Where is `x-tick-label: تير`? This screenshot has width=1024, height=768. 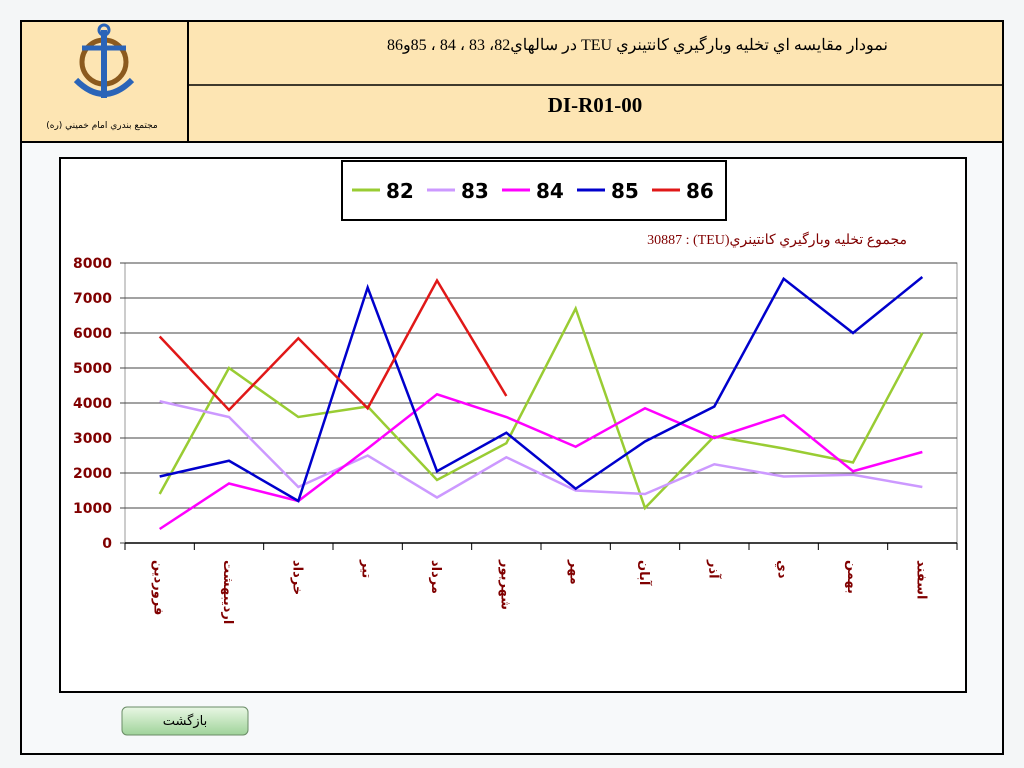 x-tick-label: تير is located at coordinates (366, 568).